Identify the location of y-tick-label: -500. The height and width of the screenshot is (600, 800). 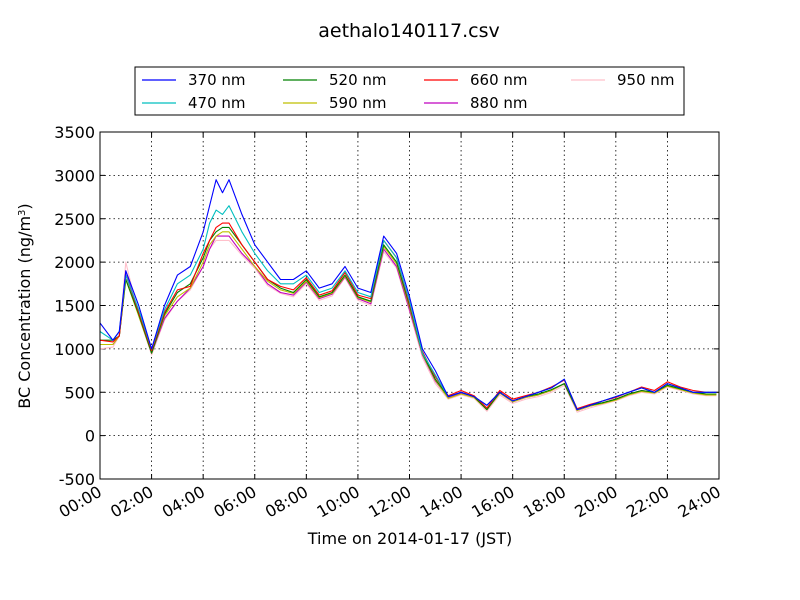
(77, 479).